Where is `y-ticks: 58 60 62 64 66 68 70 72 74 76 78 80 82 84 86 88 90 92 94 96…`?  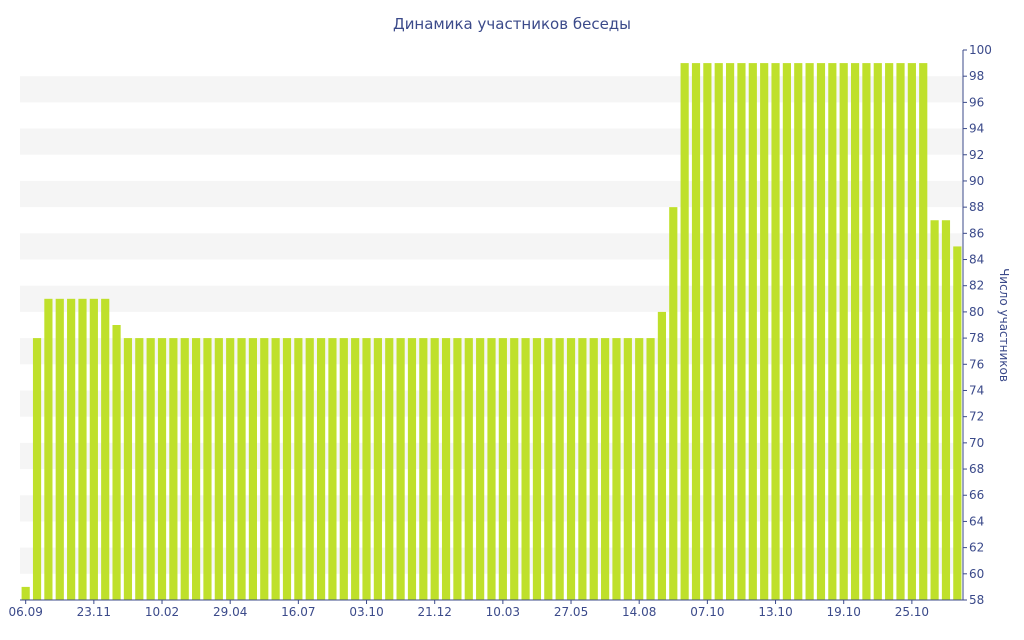
y-ticks: 58 60 62 64 66 68 70 72 74 76 78 80 82 84 86 88 90 92 94 96… is located at coordinates (977, 325).